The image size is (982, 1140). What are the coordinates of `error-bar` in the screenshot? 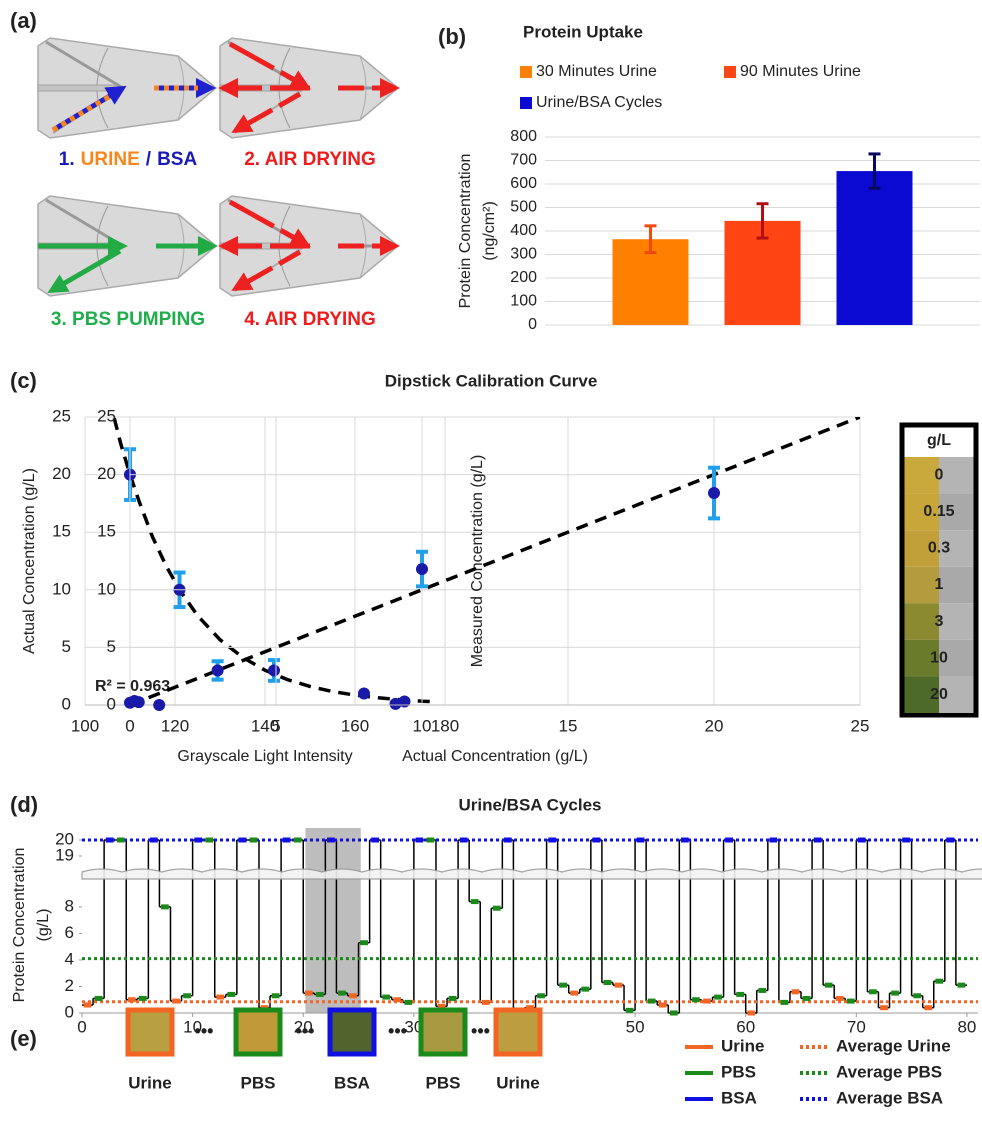 It's located at (650, 239).